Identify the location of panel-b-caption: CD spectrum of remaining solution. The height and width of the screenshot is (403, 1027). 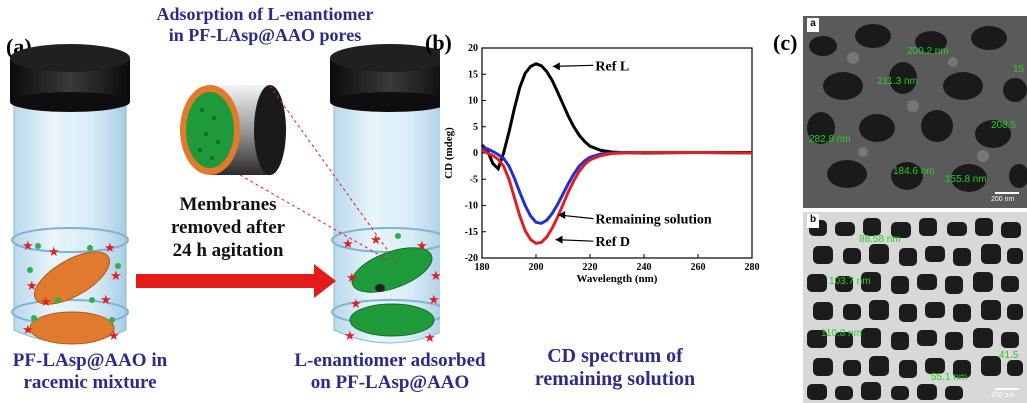
(615, 368).